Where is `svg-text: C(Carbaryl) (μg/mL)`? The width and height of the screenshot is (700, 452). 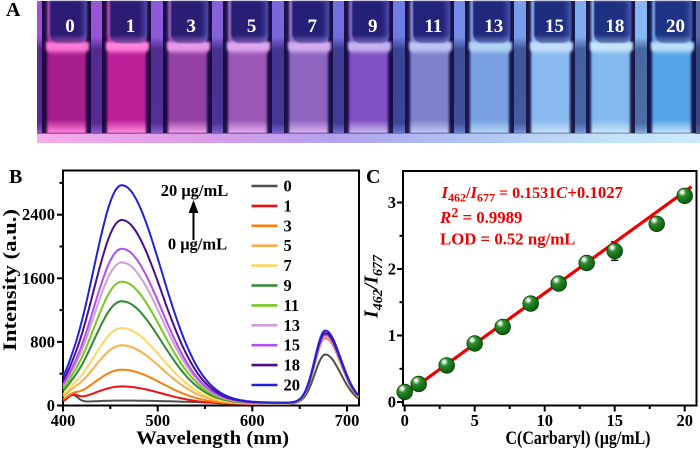 svg-text: C(Carbaryl) (μg/mL) is located at coordinates (578, 438).